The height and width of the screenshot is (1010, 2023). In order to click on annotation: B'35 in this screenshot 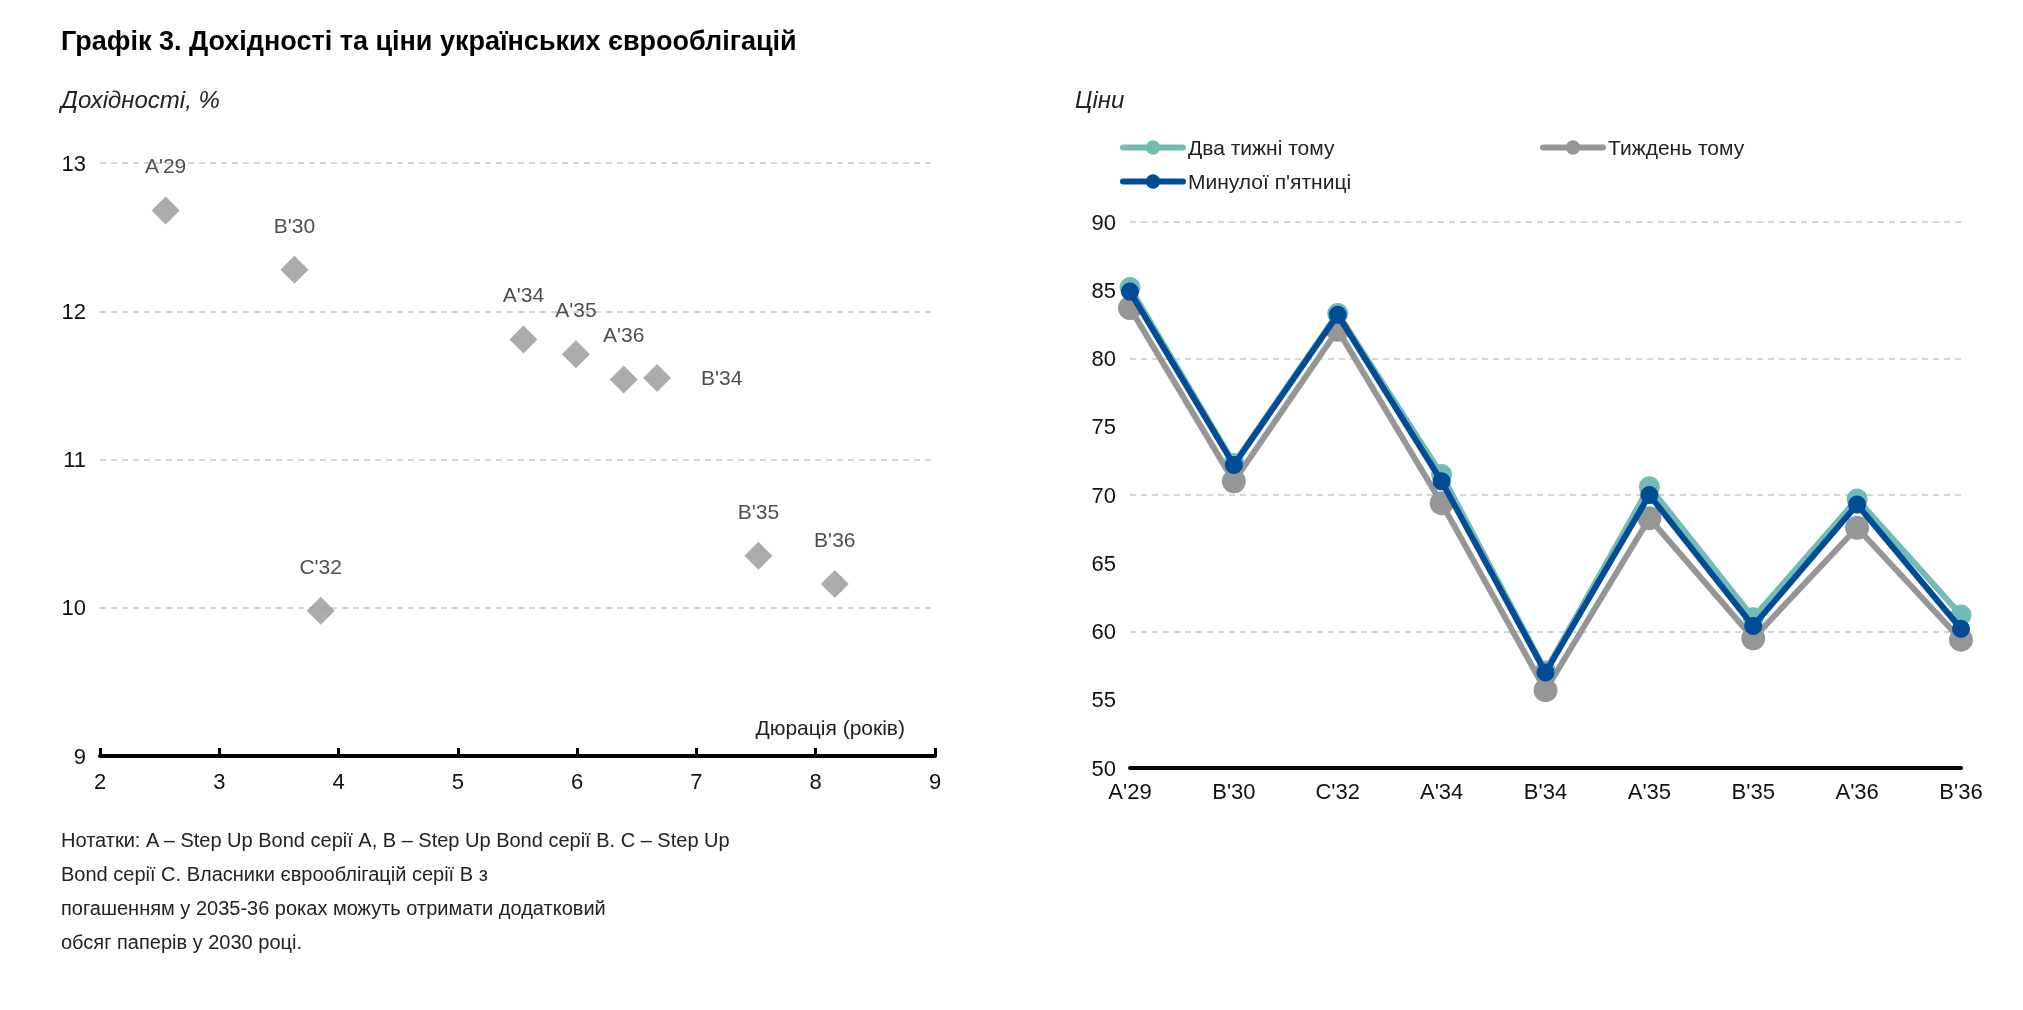, I will do `click(758, 511)`.